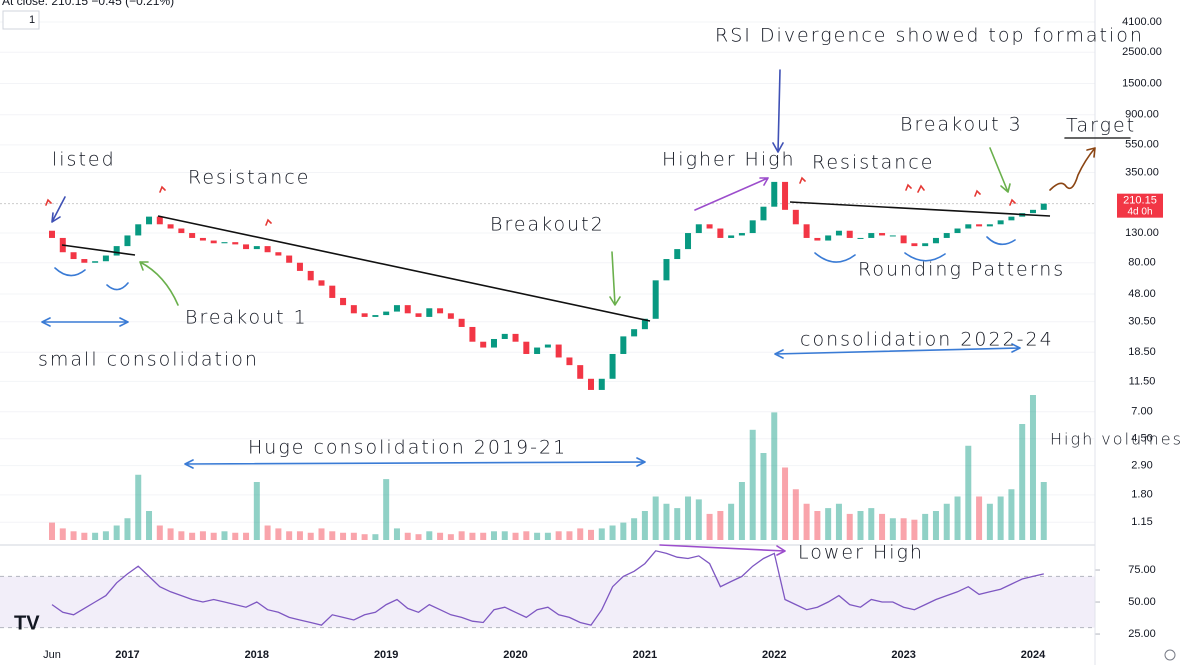  Describe the element at coordinates (1142, 172) in the screenshot. I see `y-tick-label: 350.00` at that location.